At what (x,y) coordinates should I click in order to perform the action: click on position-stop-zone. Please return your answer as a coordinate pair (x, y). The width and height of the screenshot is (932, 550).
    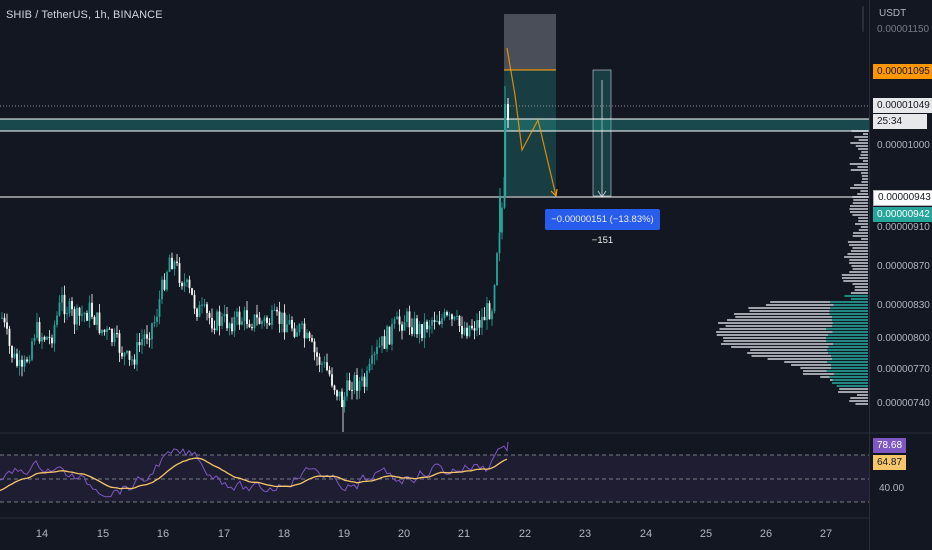
    Looking at the image, I should click on (530, 133).